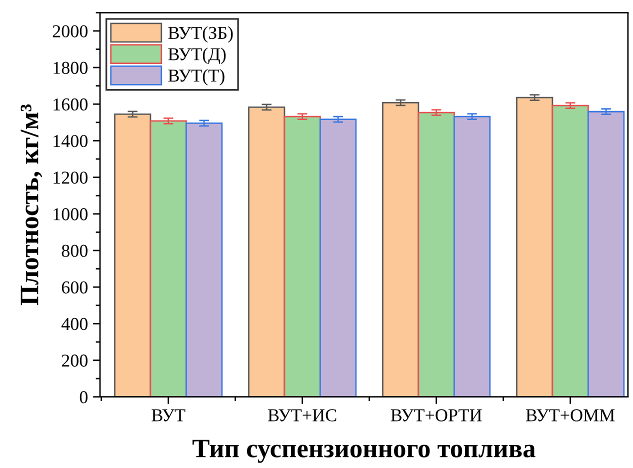 The width and height of the screenshot is (633, 468). I want to click on y-tick-label: 1800, so click(71, 68).